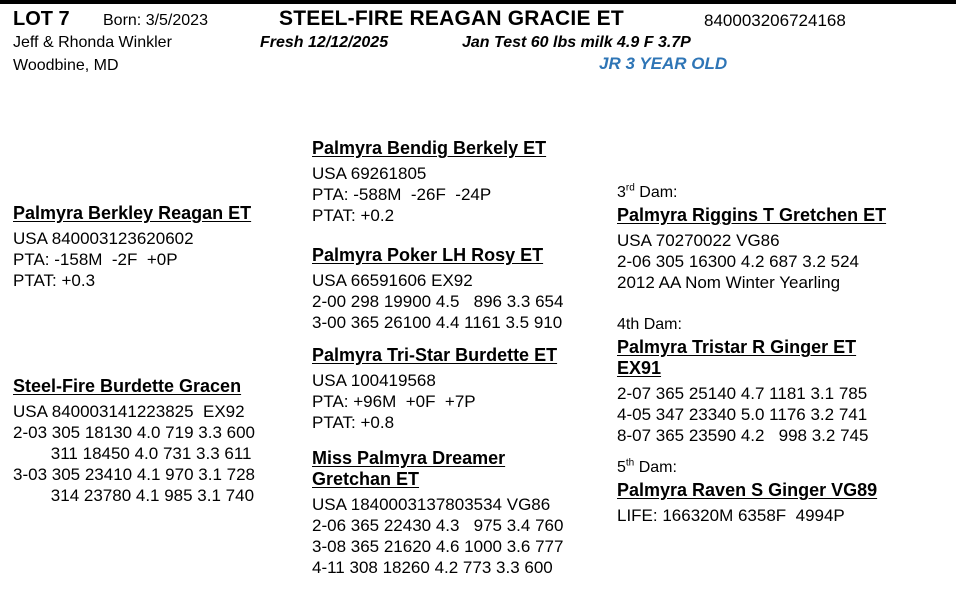  What do you see at coordinates (374, 380) in the screenshot?
I see `pedigree-line: USA 100419568` at bounding box center [374, 380].